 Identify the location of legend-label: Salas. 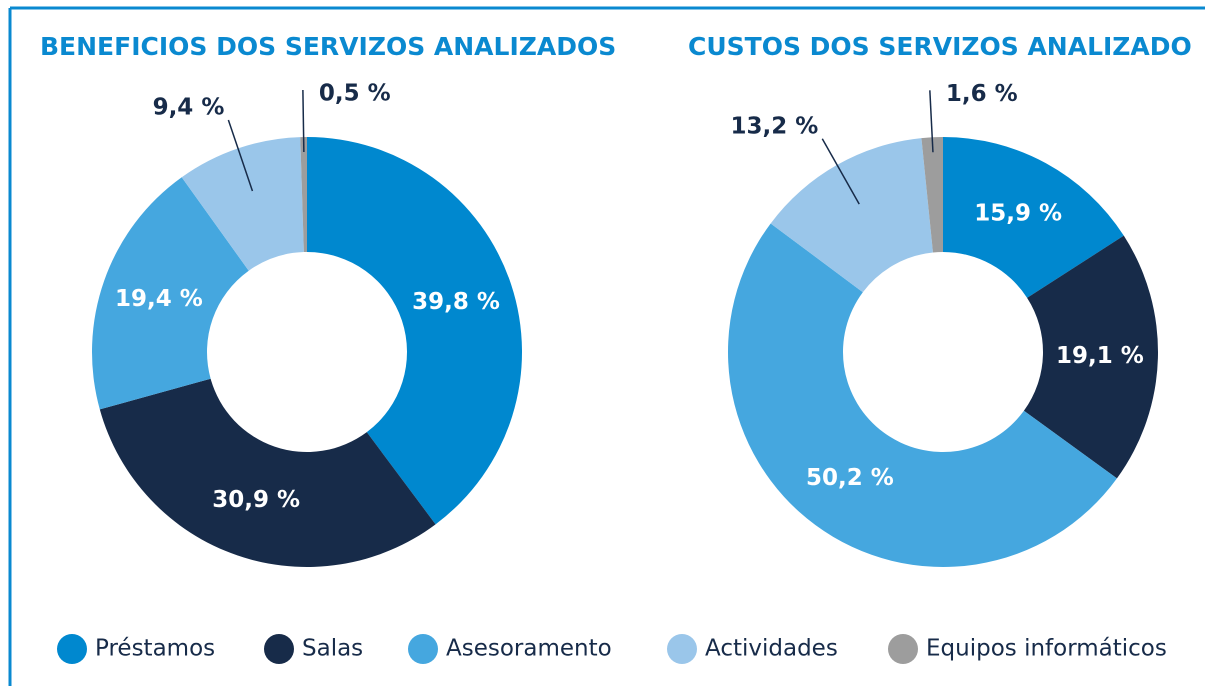
(332, 649).